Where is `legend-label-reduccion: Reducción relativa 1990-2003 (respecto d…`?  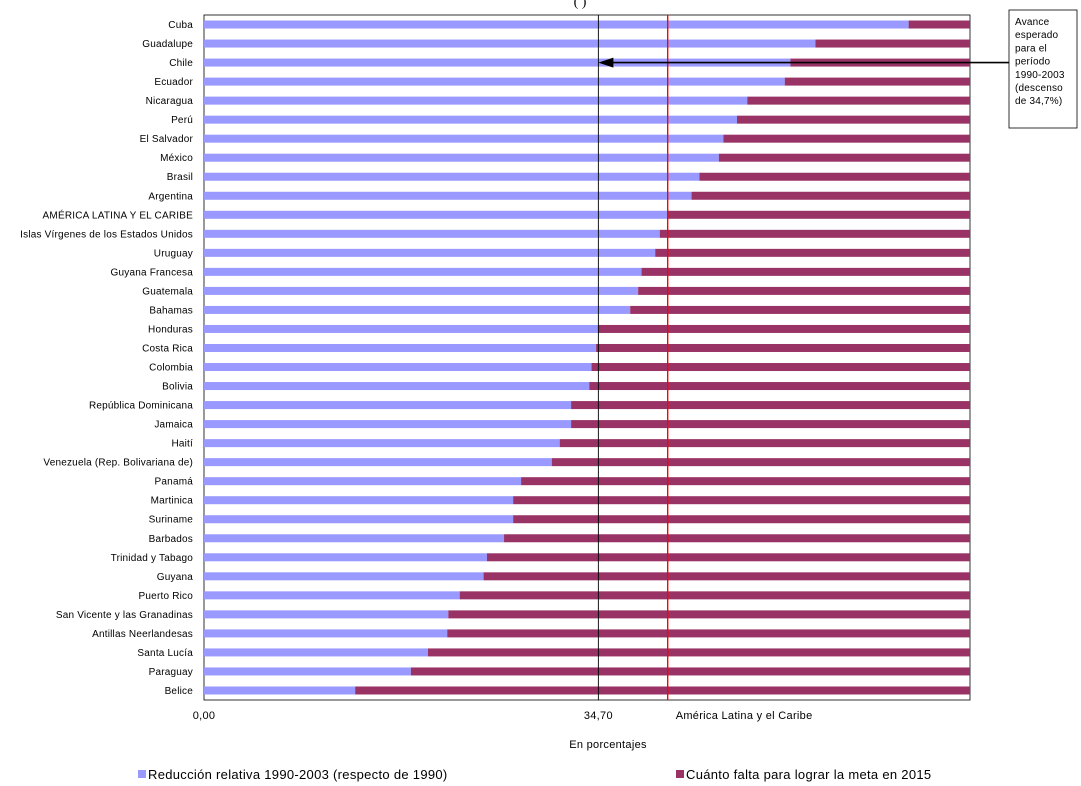 legend-label-reduccion: Reducción relativa 1990-2003 (respecto d… is located at coordinates (298, 774).